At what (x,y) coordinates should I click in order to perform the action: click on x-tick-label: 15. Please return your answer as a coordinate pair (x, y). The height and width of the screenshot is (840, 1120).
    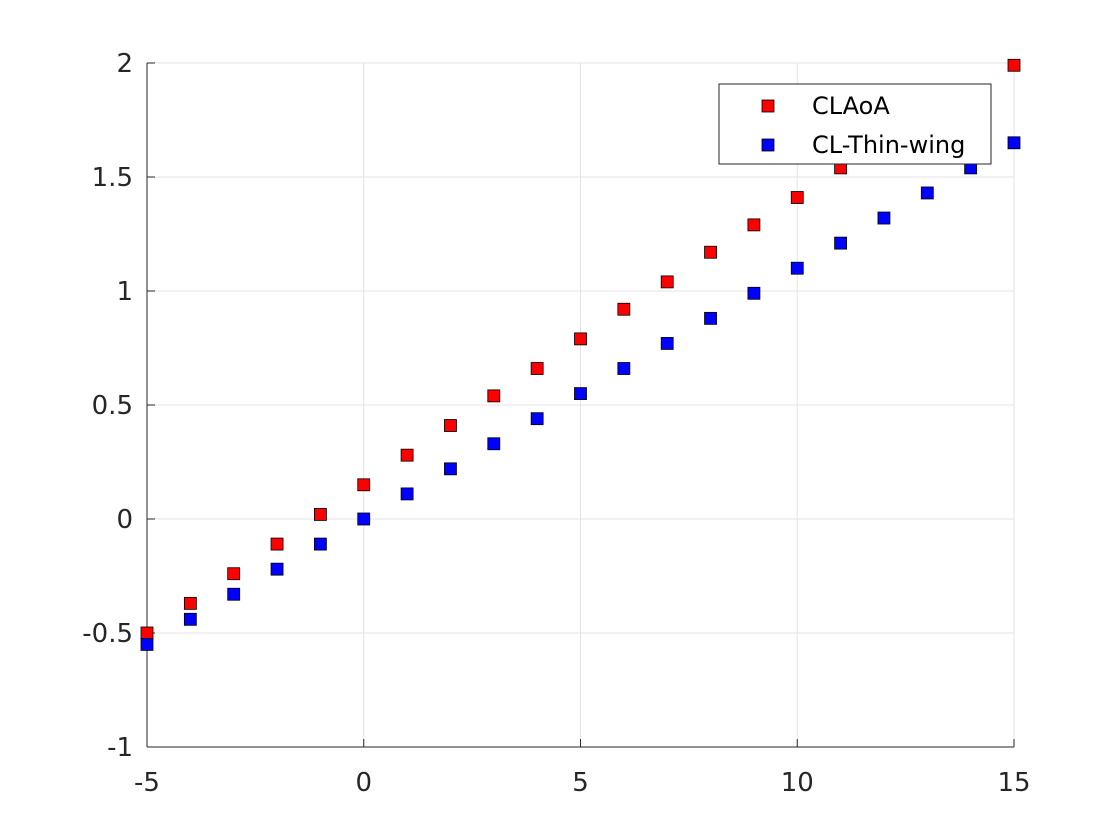
    Looking at the image, I should click on (1013, 783).